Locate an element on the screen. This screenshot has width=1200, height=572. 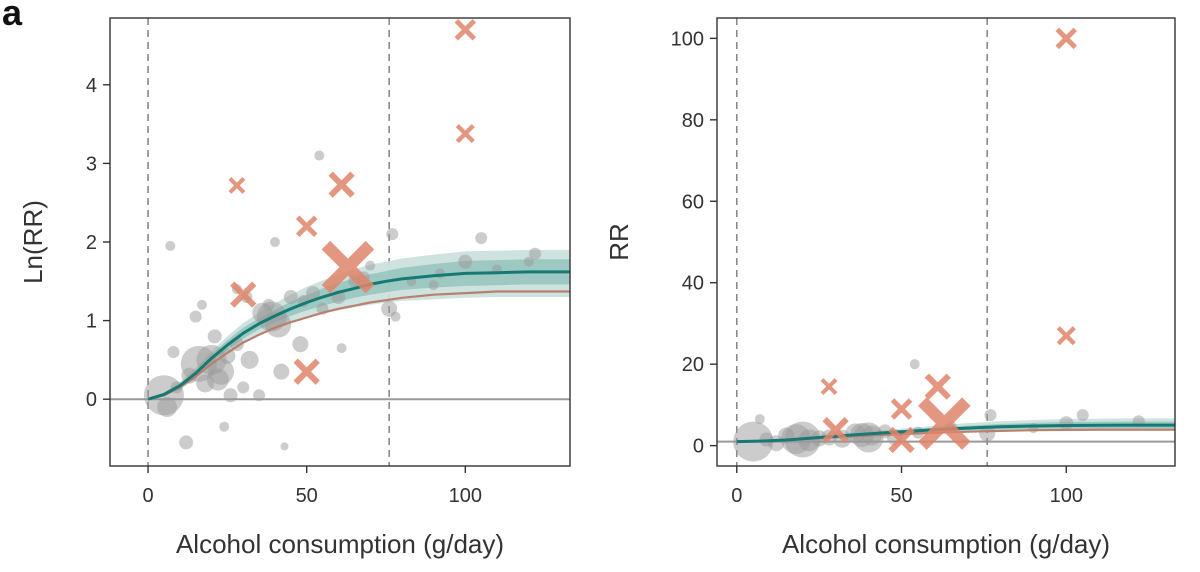
y-tick-label: 20 is located at coordinates (693, 365).